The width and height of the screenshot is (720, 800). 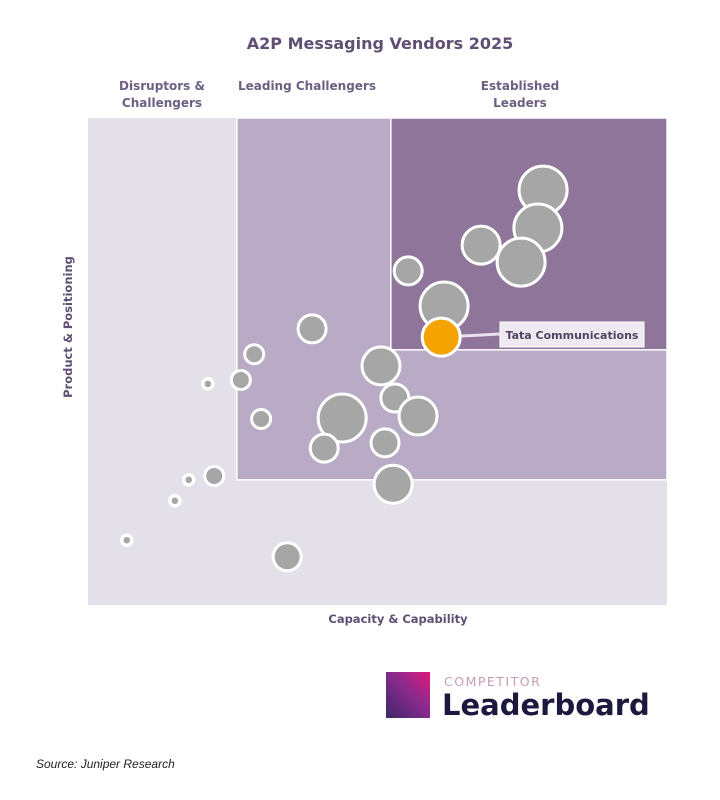 What do you see at coordinates (520, 94) in the screenshot?
I see `segment-label-established-leaders: Established Leaders` at bounding box center [520, 94].